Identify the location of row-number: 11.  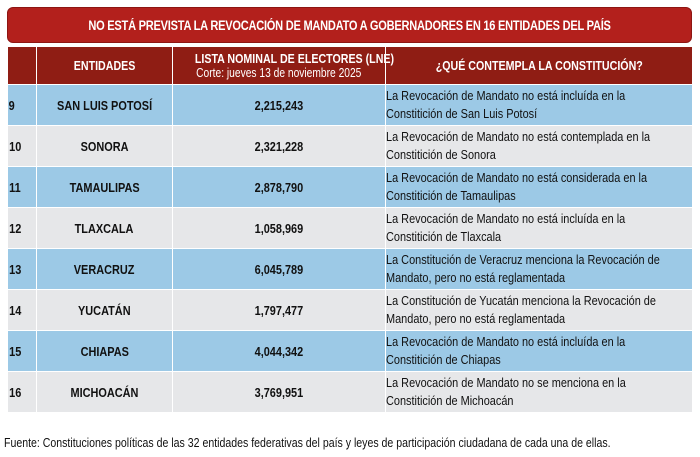
(22, 187).